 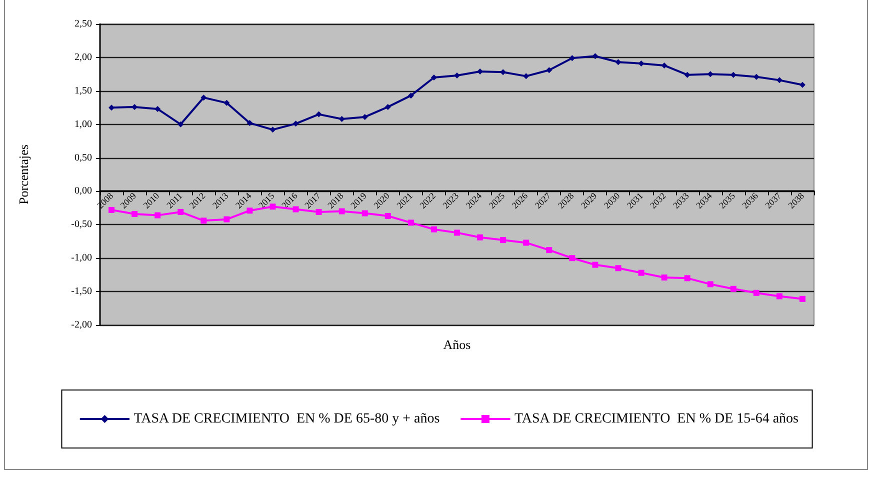 I want to click on y-tick-label: 1,00, so click(x=83, y=124).